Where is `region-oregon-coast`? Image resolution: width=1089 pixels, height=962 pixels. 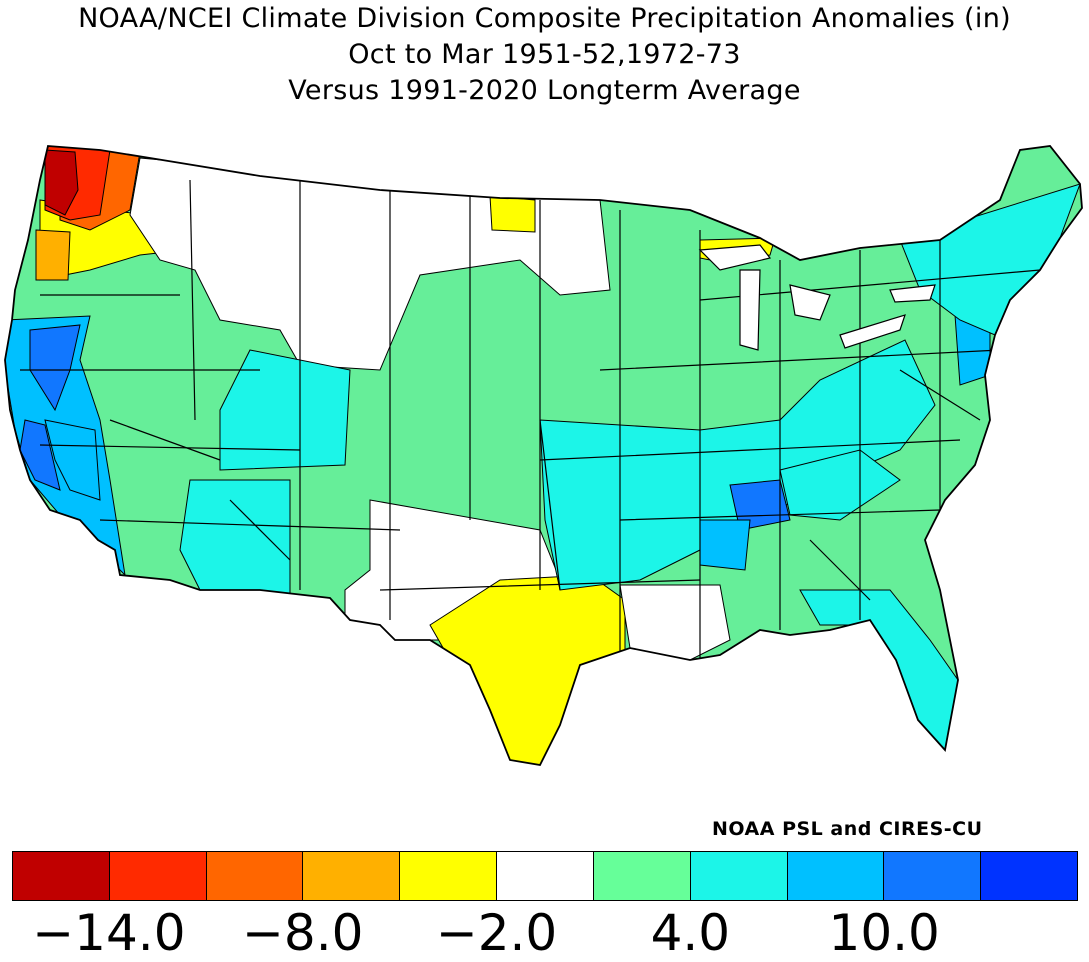
region-oregon-coast is located at coordinates (53, 255).